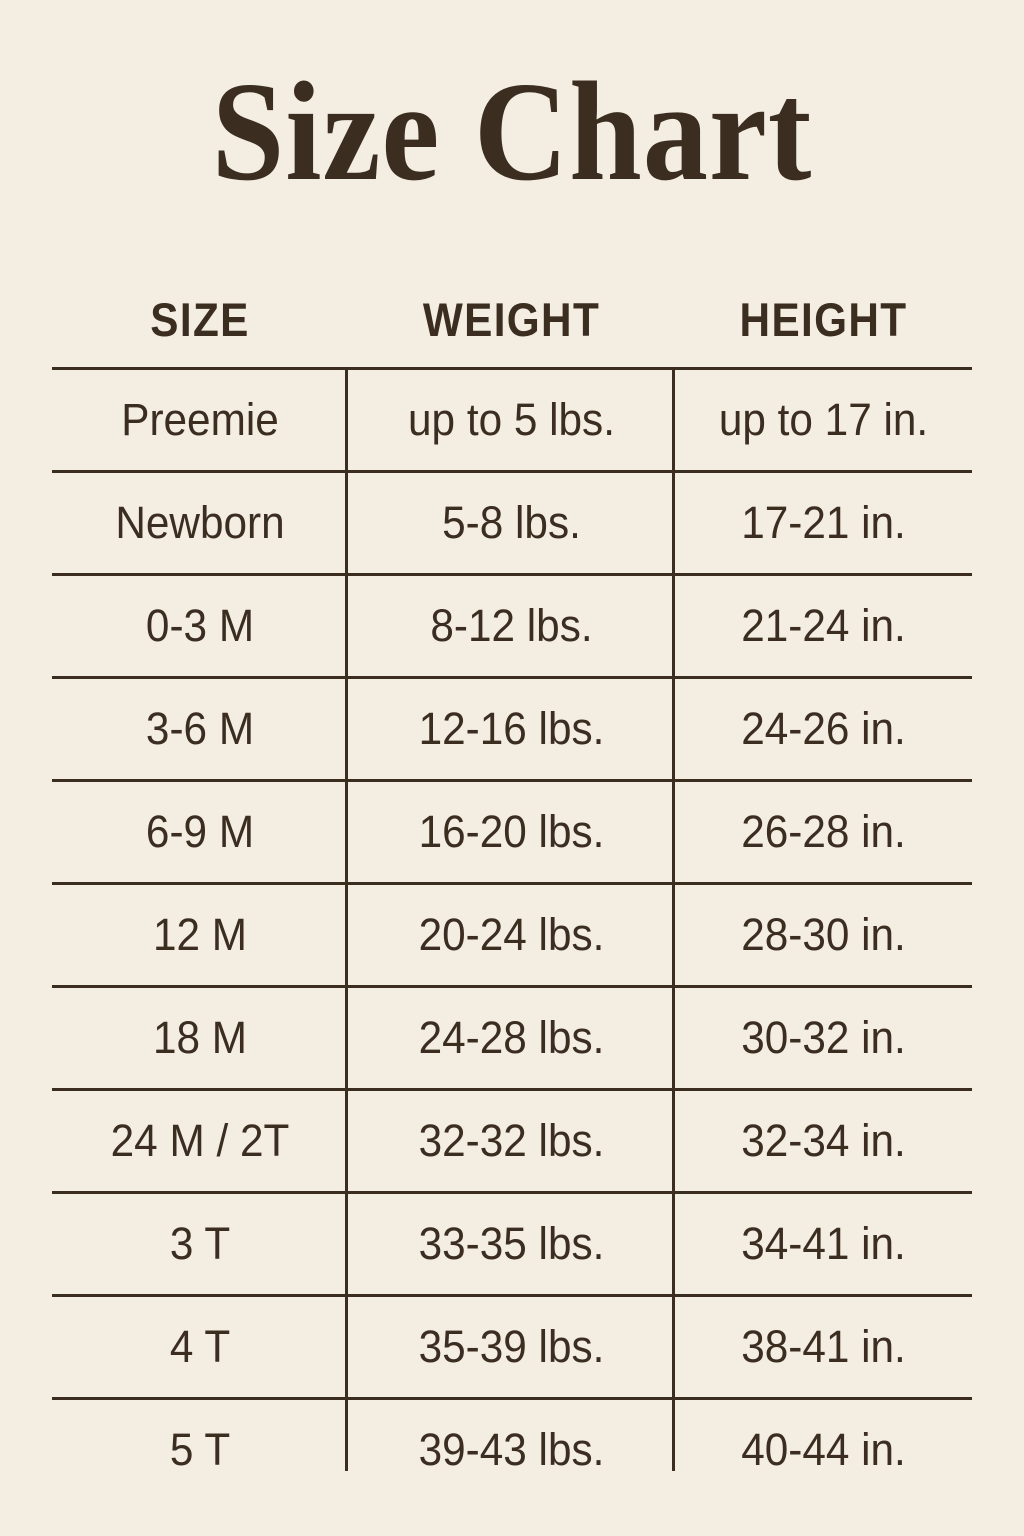  What do you see at coordinates (200, 1037) in the screenshot?
I see `cell-size: 18 M` at bounding box center [200, 1037].